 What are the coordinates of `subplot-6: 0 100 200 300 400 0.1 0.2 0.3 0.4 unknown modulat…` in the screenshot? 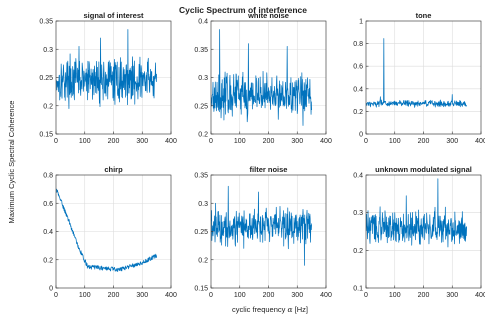 It's located at (419, 232).